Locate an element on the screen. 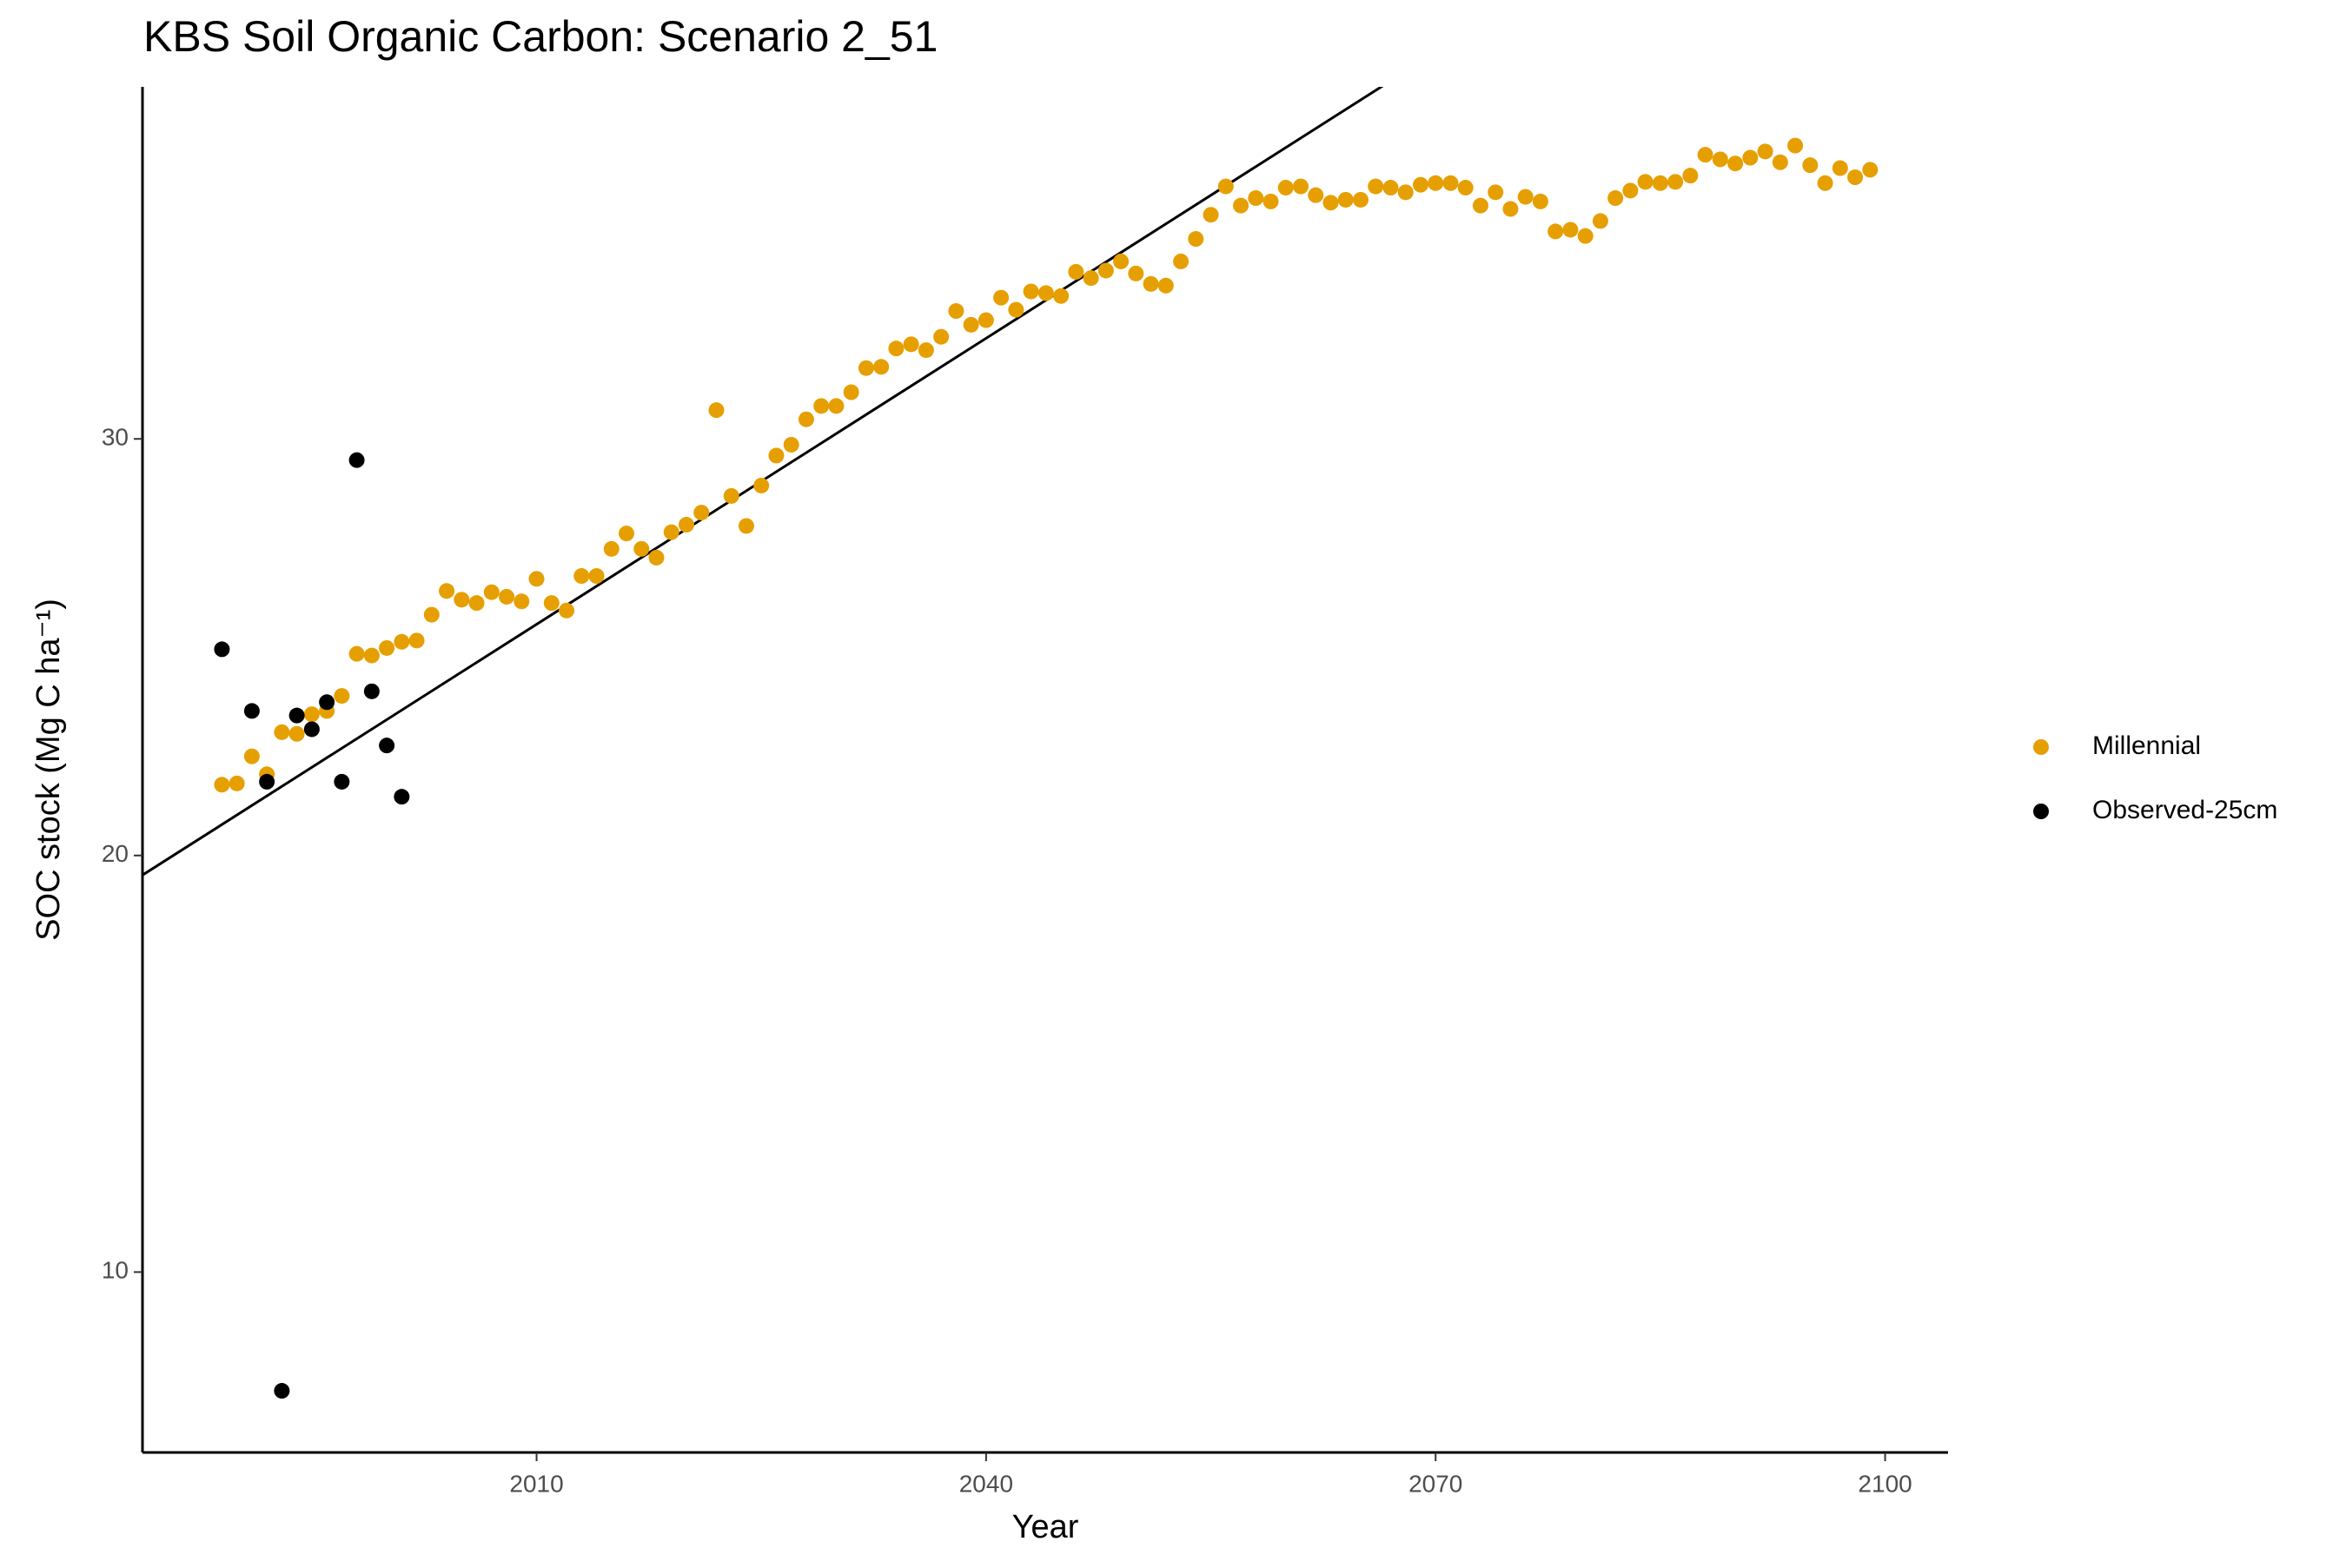 This screenshot has height=1568, width=2346. x-tick-label: 2010 is located at coordinates (536, 1483).